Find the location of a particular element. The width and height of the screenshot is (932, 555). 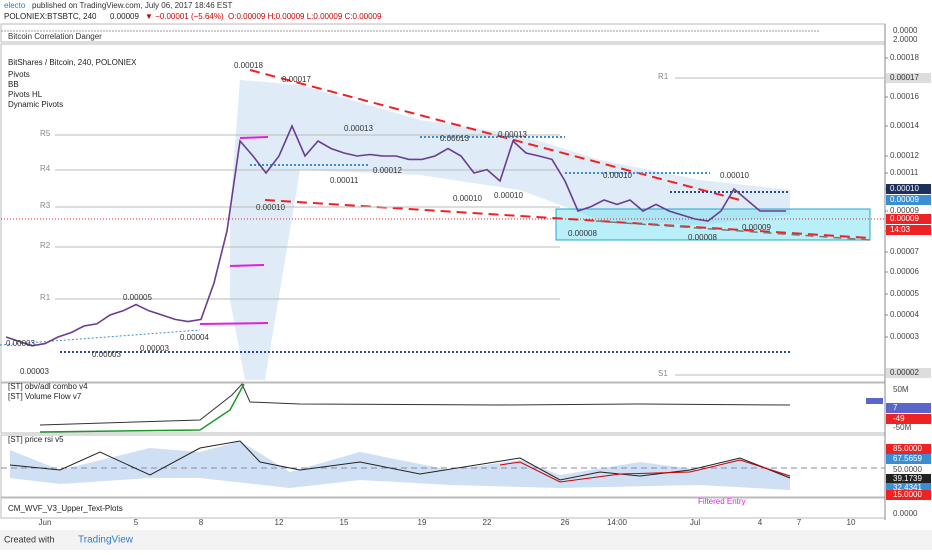

x-tick-label: 7 is located at coordinates (799, 522).